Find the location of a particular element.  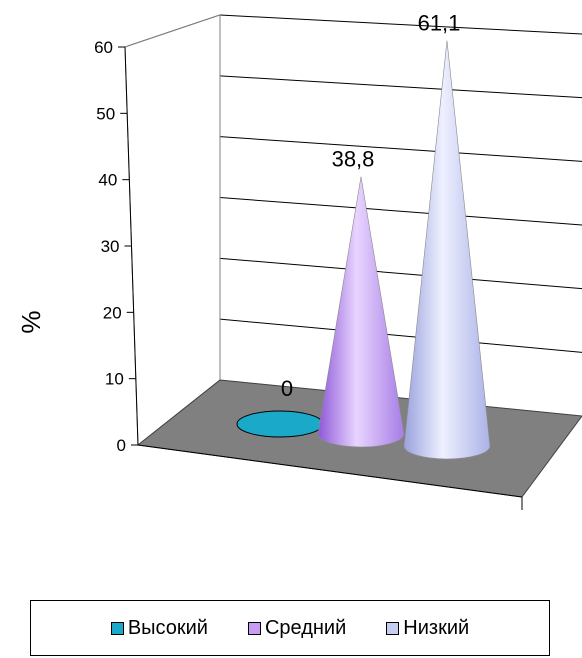

legend-label-high: Высокий is located at coordinates (167, 627).